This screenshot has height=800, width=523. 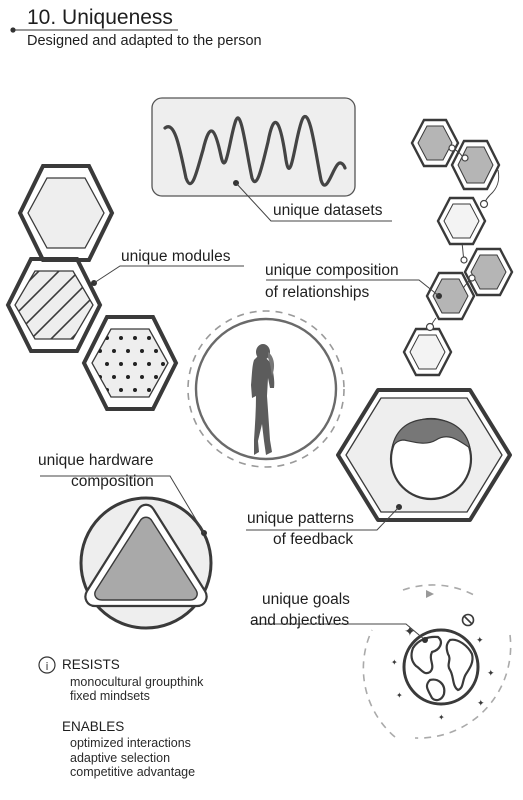 I want to click on resists-heading: RESISTS, so click(x=91, y=664).